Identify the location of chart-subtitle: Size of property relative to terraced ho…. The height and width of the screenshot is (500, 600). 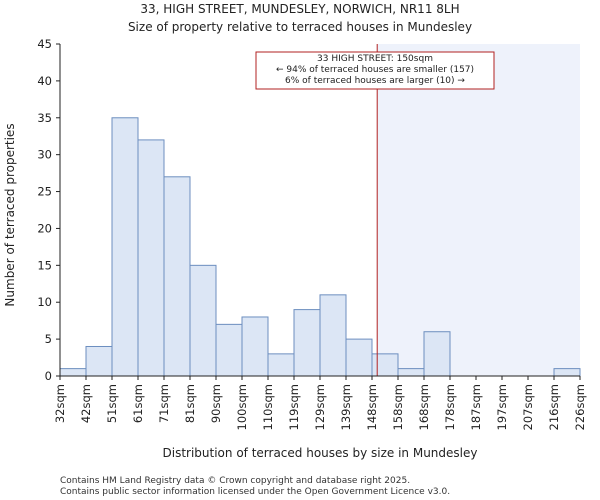
(300, 27).